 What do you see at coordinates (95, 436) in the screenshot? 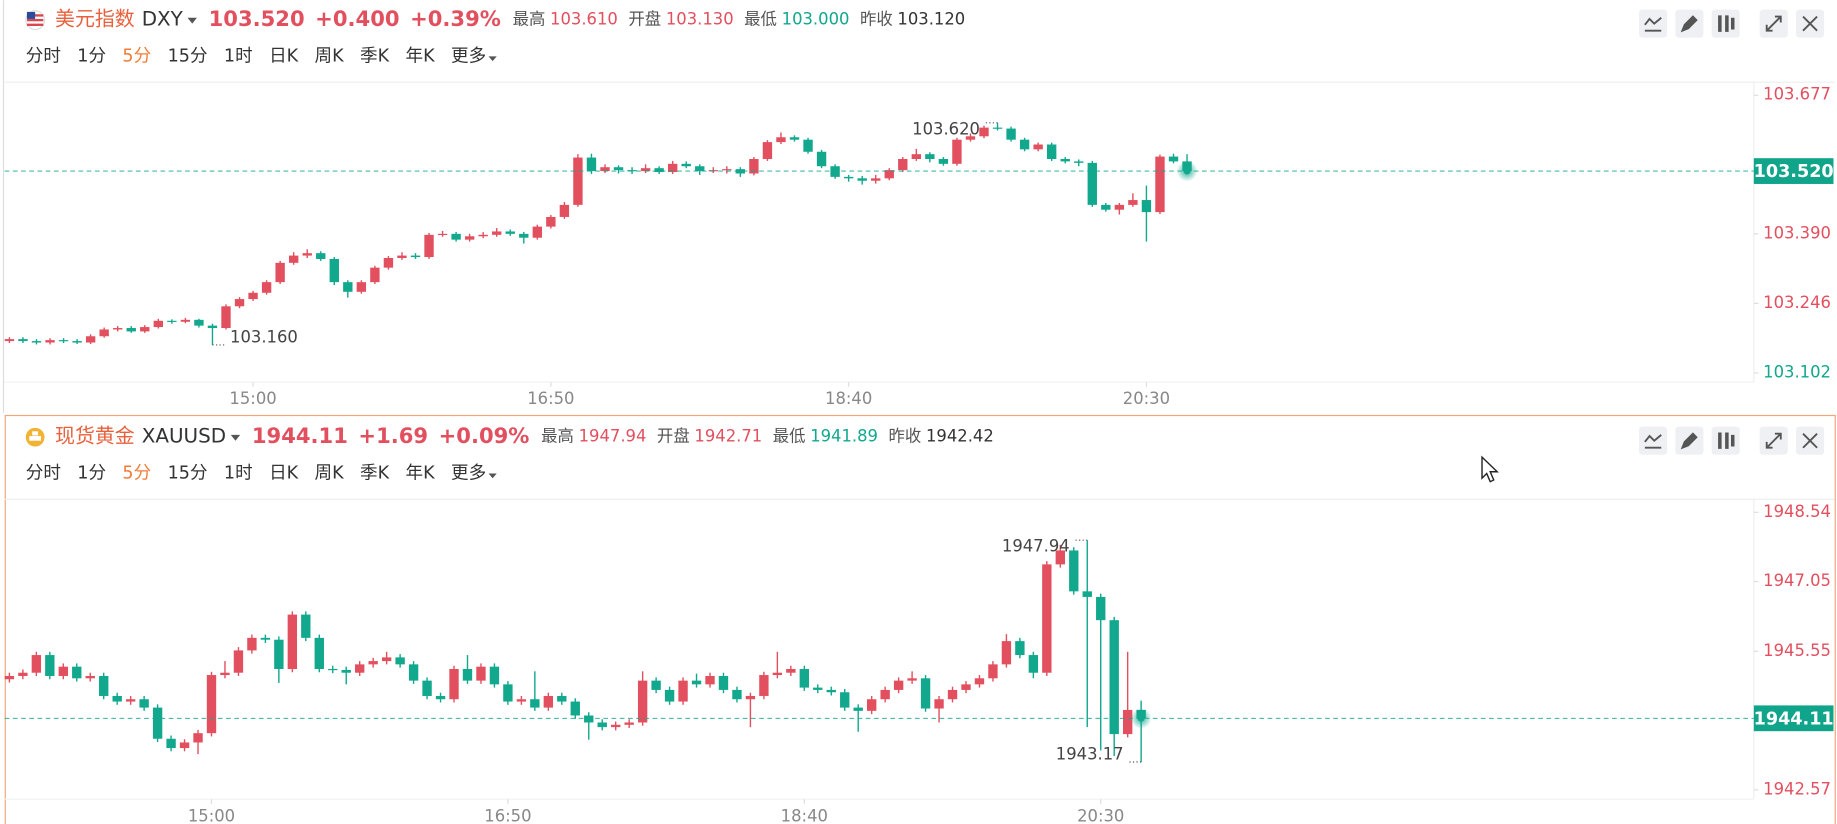
I see `instrument-name: 现货黄金` at bounding box center [95, 436].